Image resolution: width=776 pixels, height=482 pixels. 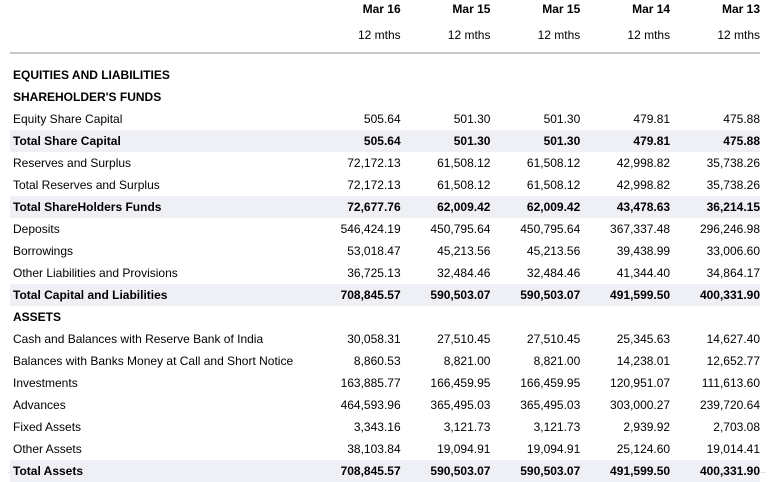 I want to click on value-cell: 464,593.96, so click(x=370, y=405).